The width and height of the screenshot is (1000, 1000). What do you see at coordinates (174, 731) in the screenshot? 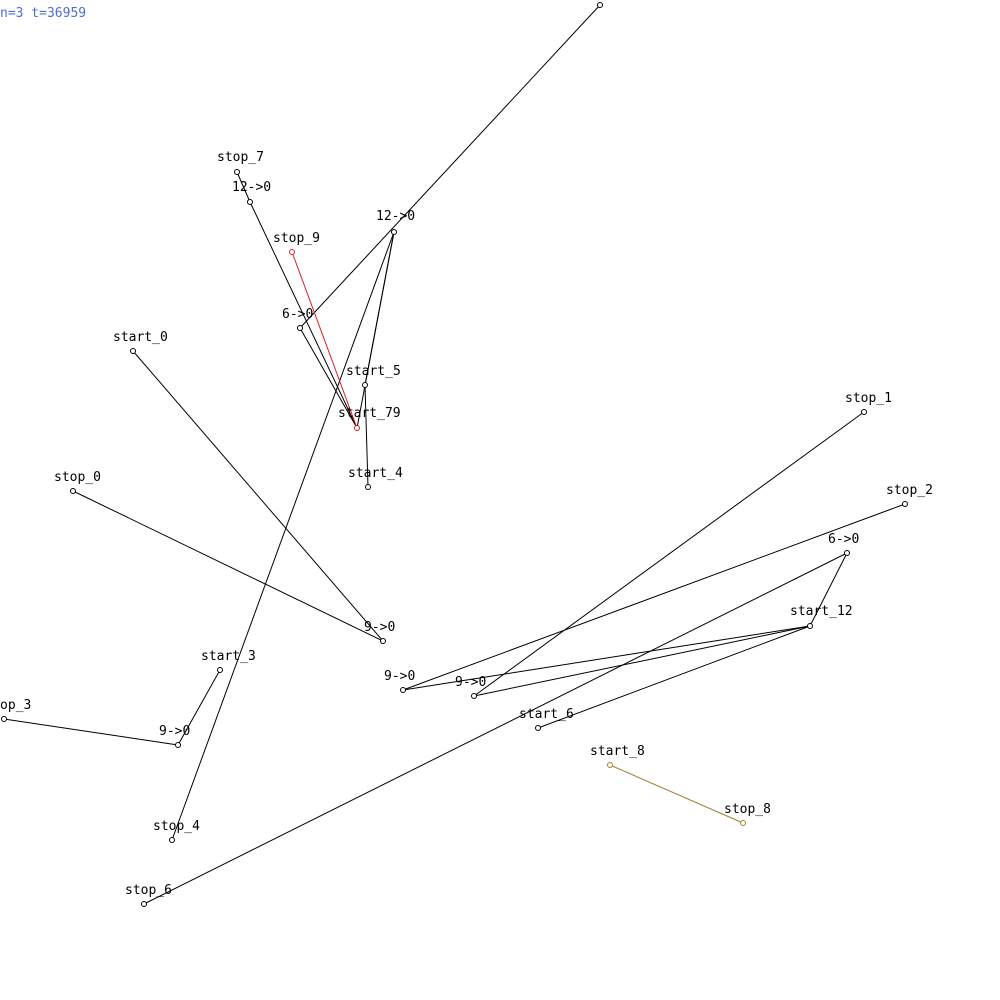
I see `label-9-0-d: 9->0` at bounding box center [174, 731].